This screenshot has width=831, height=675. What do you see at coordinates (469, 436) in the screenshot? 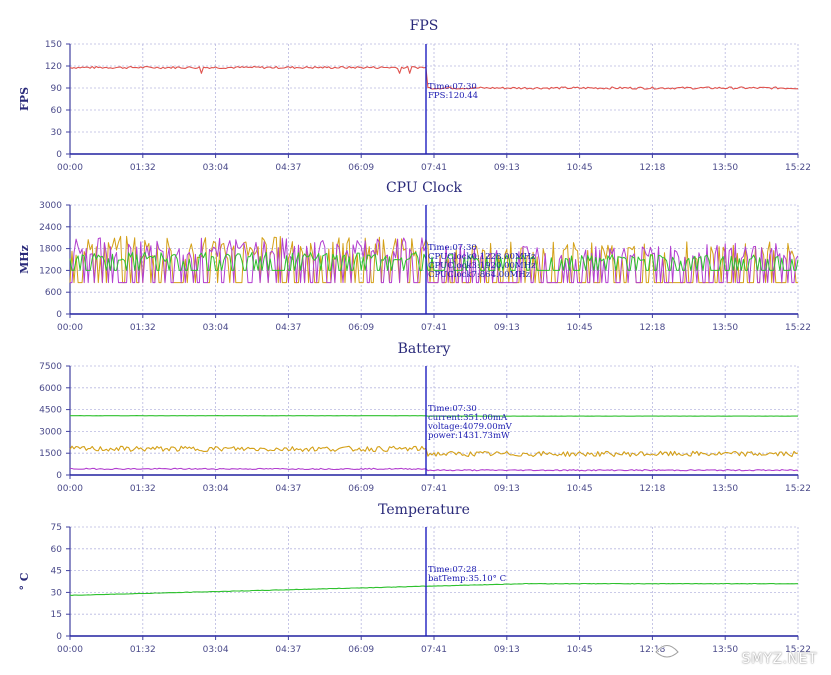
I see `cursor-tooltip-line: power:1431.73mW` at bounding box center [469, 436].